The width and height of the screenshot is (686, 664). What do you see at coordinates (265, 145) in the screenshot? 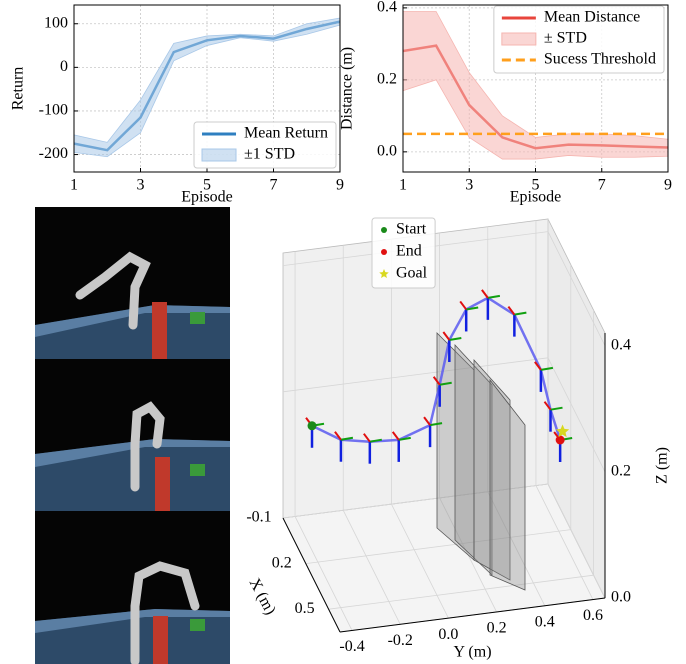
I see `legend: Mean Return ±1 STD` at bounding box center [265, 145].